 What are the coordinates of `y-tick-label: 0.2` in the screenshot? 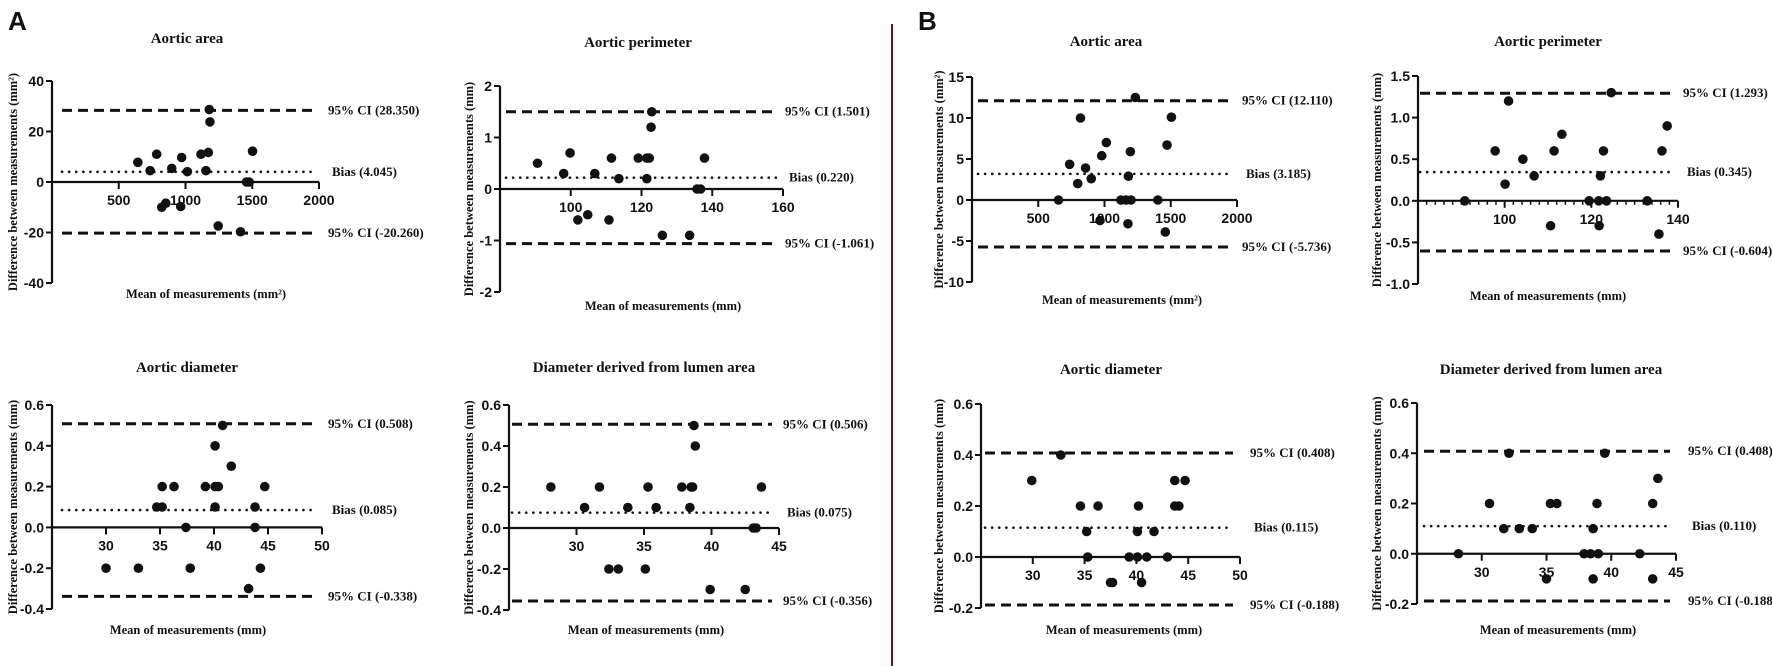 It's located at (1400, 504).